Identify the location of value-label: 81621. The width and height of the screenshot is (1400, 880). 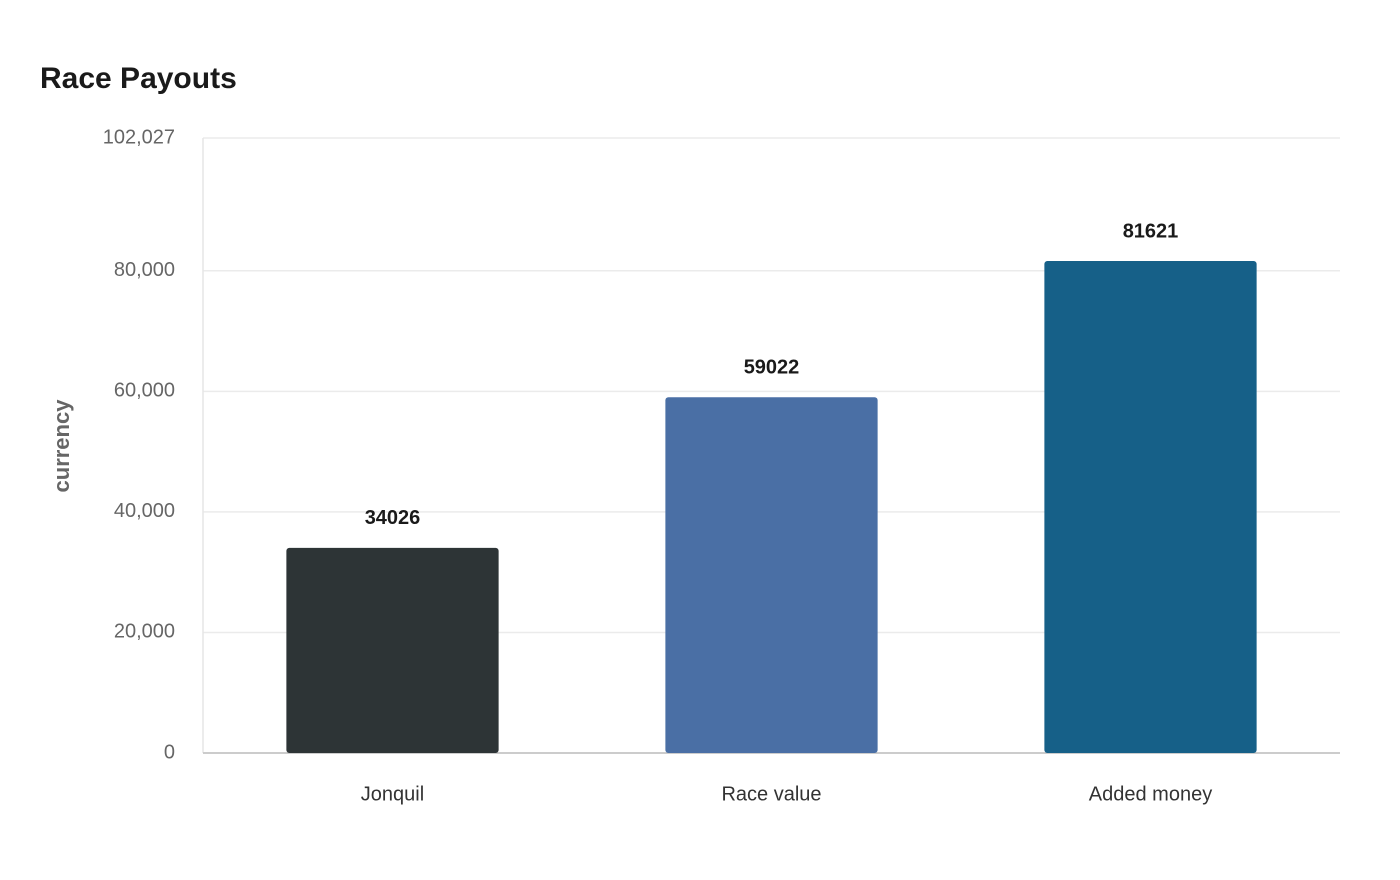
(1151, 231).